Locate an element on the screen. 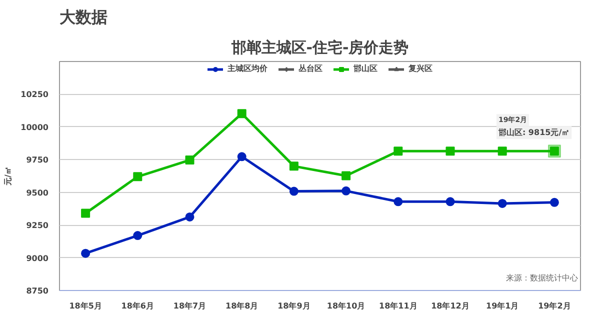 The width and height of the screenshot is (600, 313). legend-label: 主城区均价 is located at coordinates (248, 68).